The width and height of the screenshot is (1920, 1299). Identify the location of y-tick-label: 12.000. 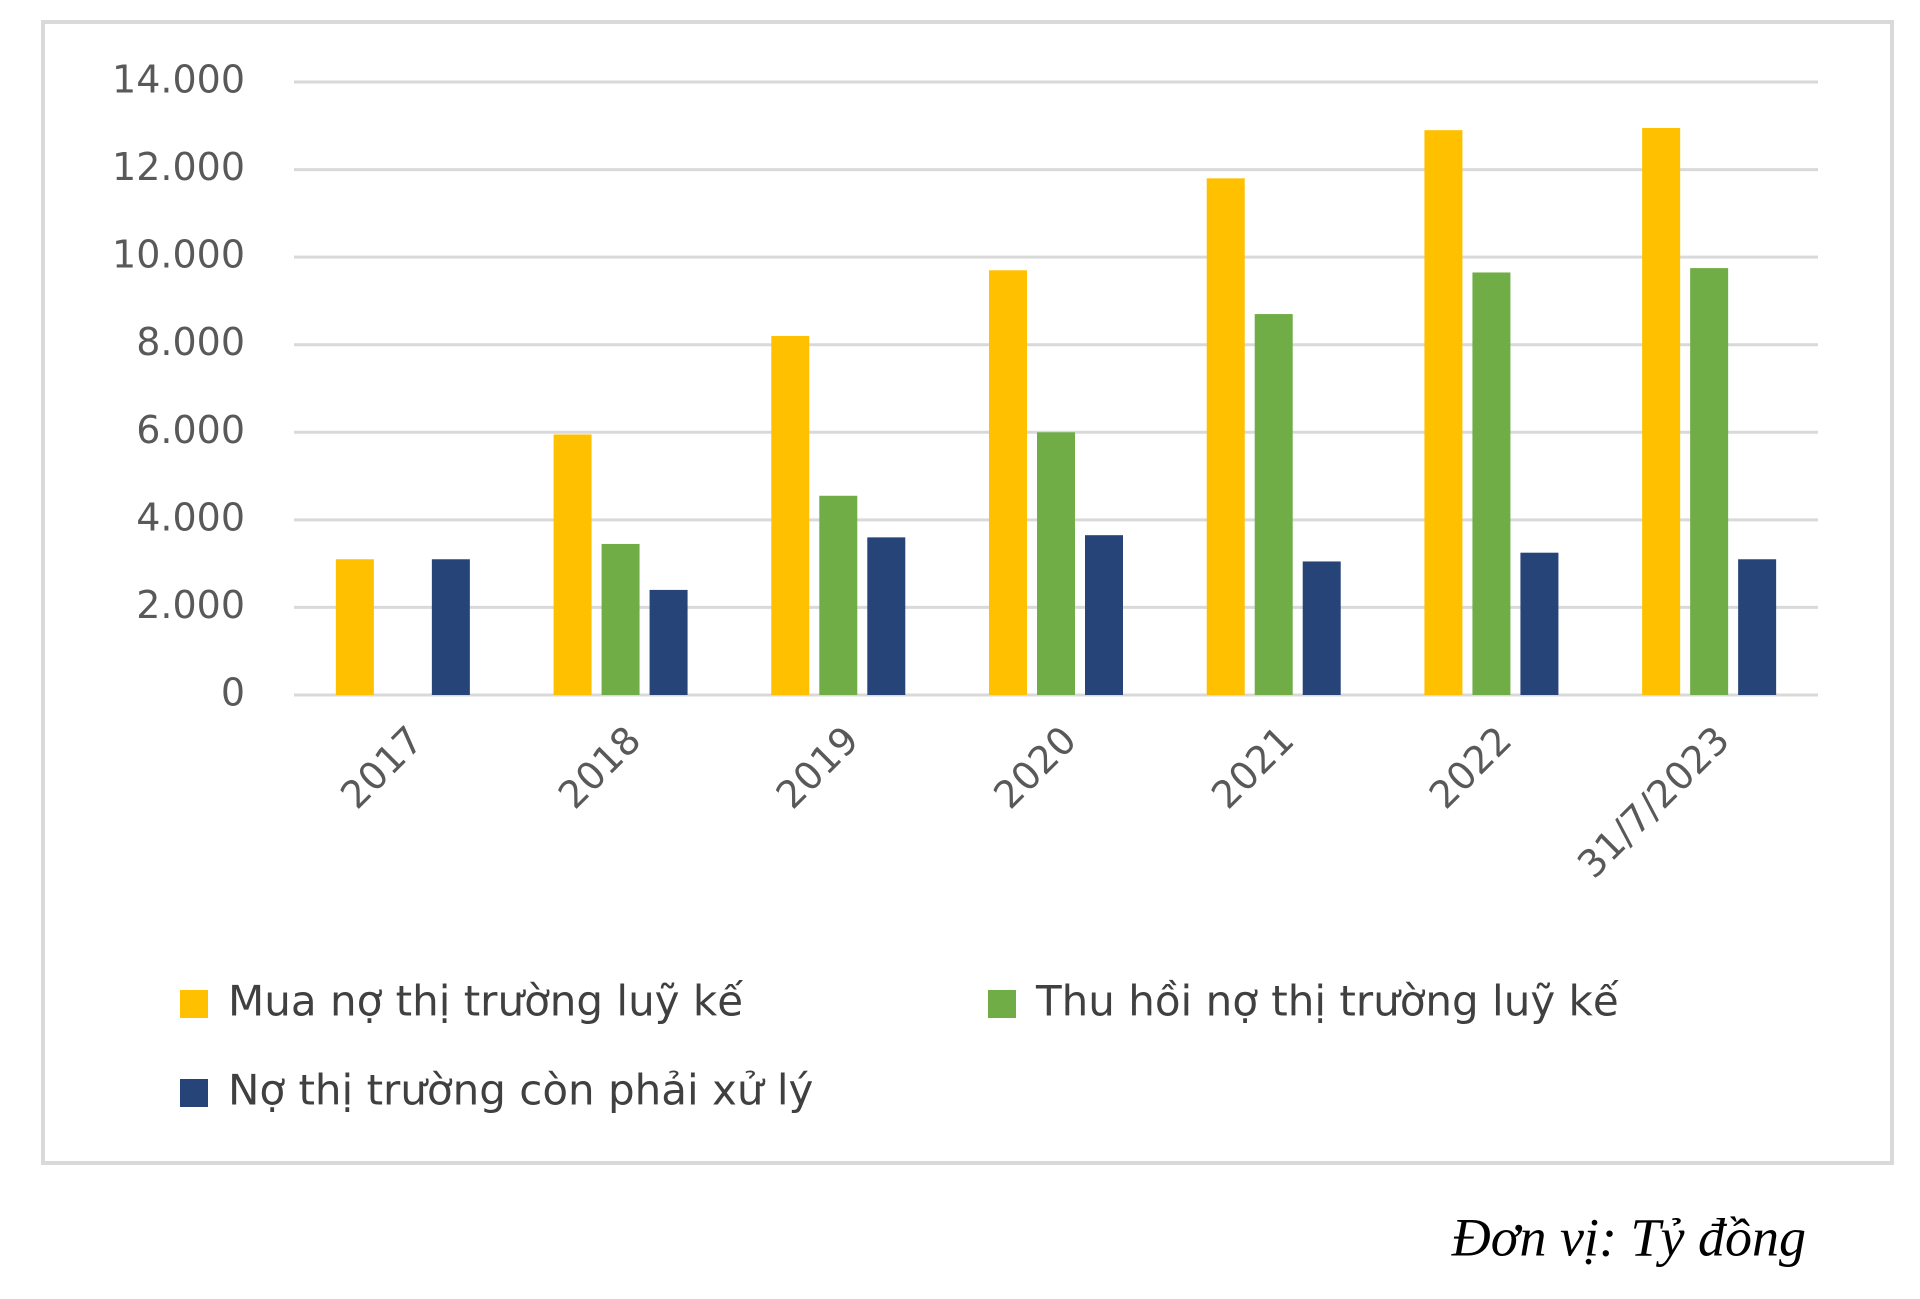
(178, 167).